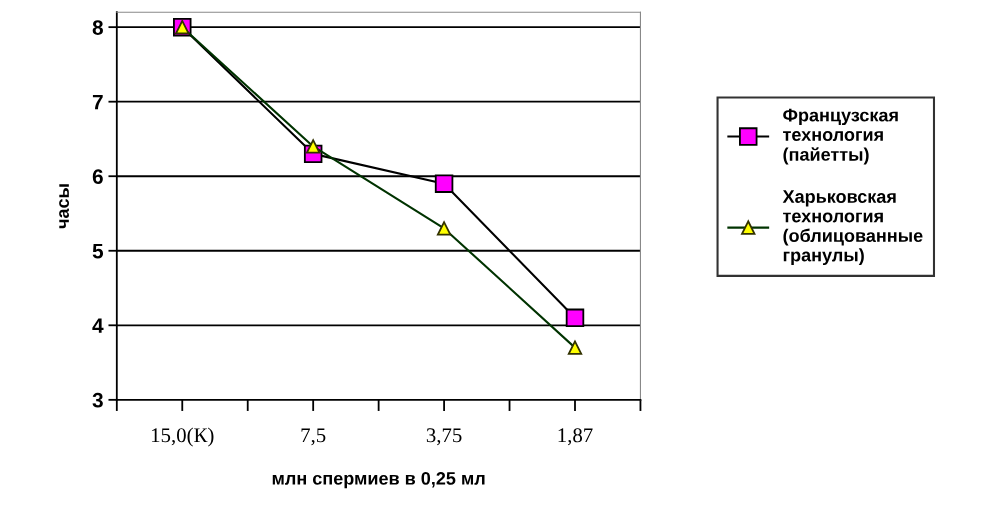 Image resolution: width=1007 pixels, height=510 pixels. What do you see at coordinates (98, 251) in the screenshot?
I see `y-tick-label: 5` at bounding box center [98, 251].